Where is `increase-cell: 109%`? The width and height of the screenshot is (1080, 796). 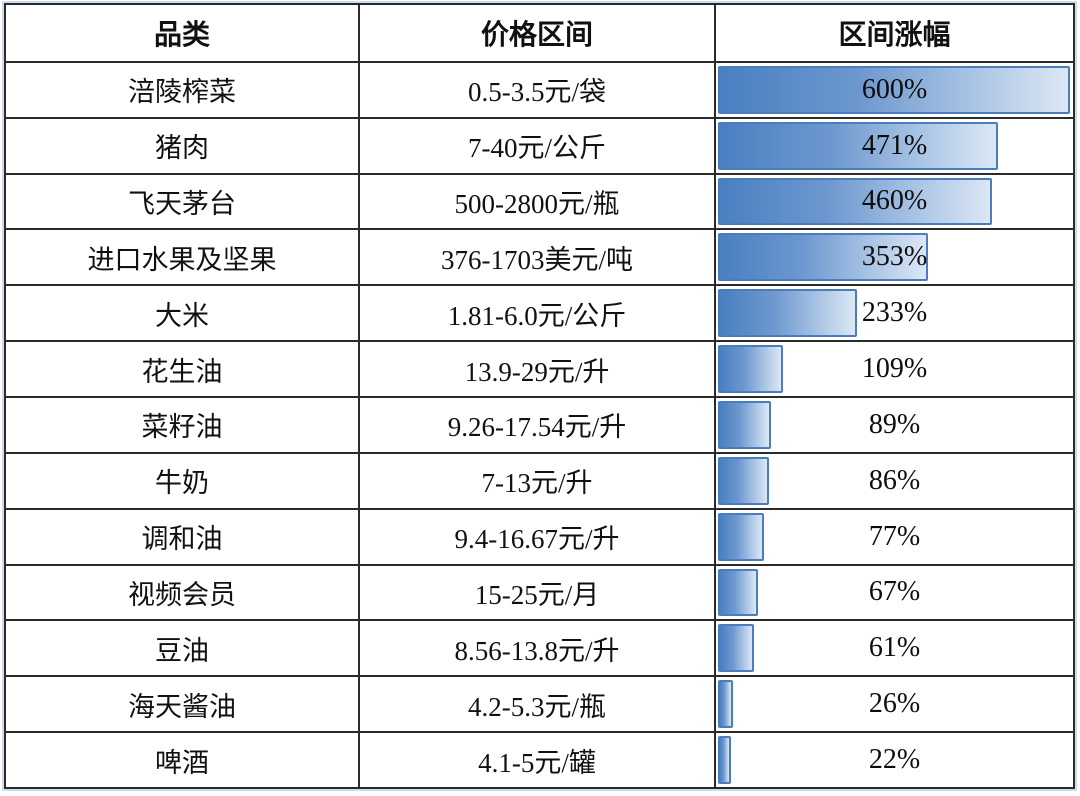 increase-cell: 109% is located at coordinates (893, 369).